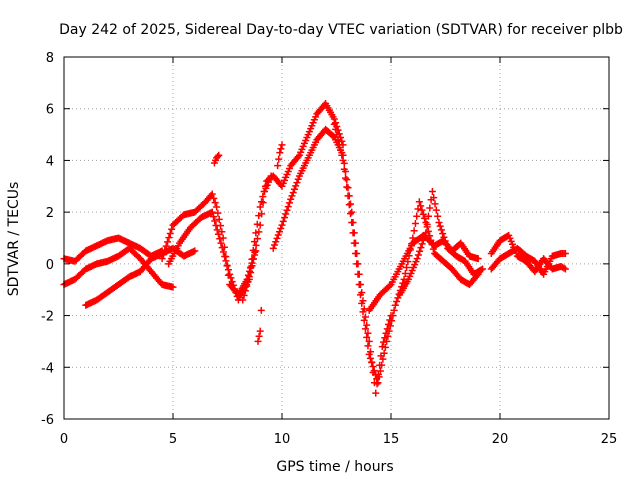  Describe the element at coordinates (50, 58) in the screenshot. I see `y-tick-label: 8` at that location.